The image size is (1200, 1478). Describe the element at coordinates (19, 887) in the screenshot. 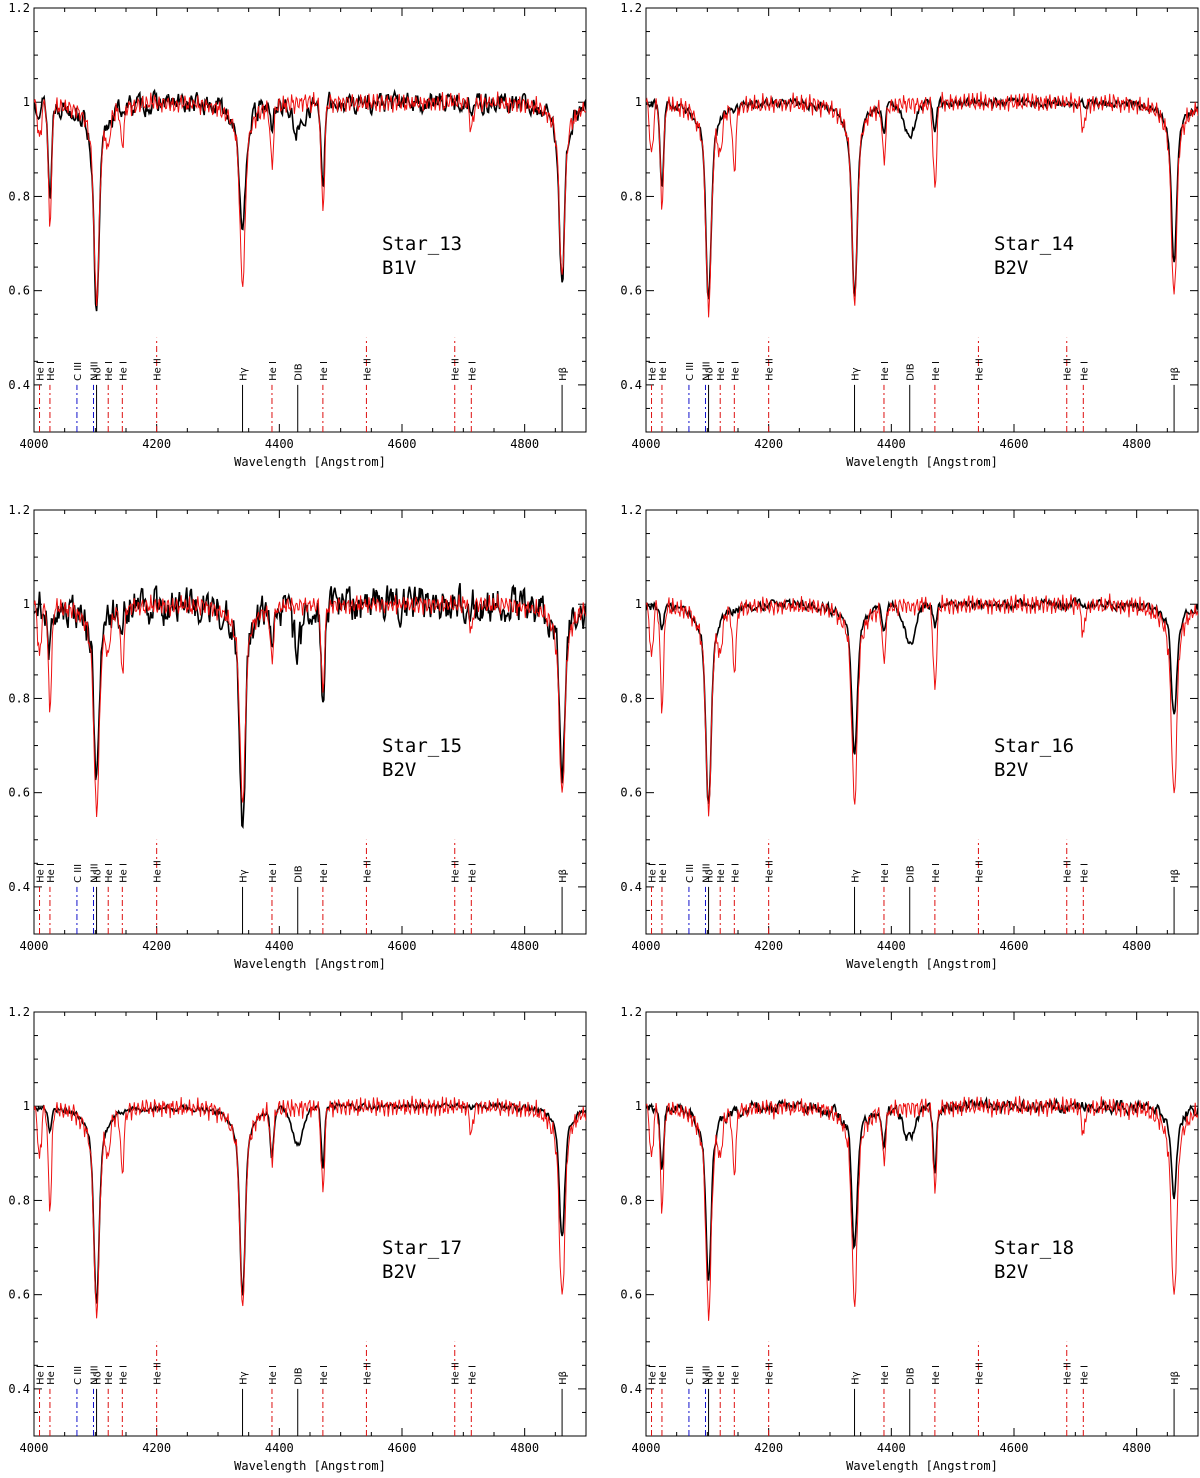

I see `y-tick-label: 0.4` at that location.